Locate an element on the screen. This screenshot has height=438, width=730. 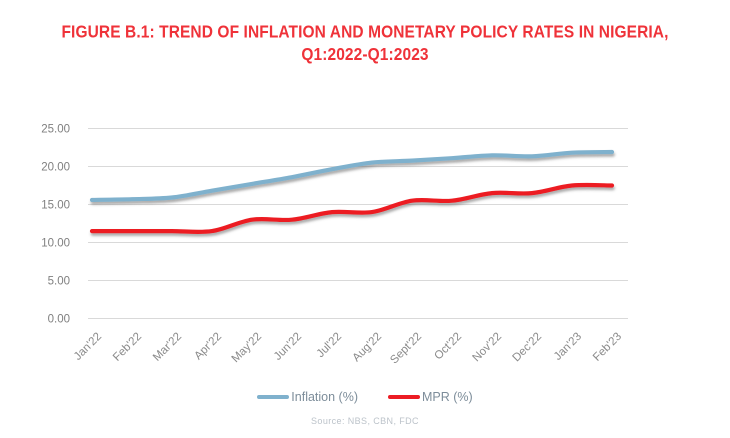
mpr-line-swatch is located at coordinates (404, 397).